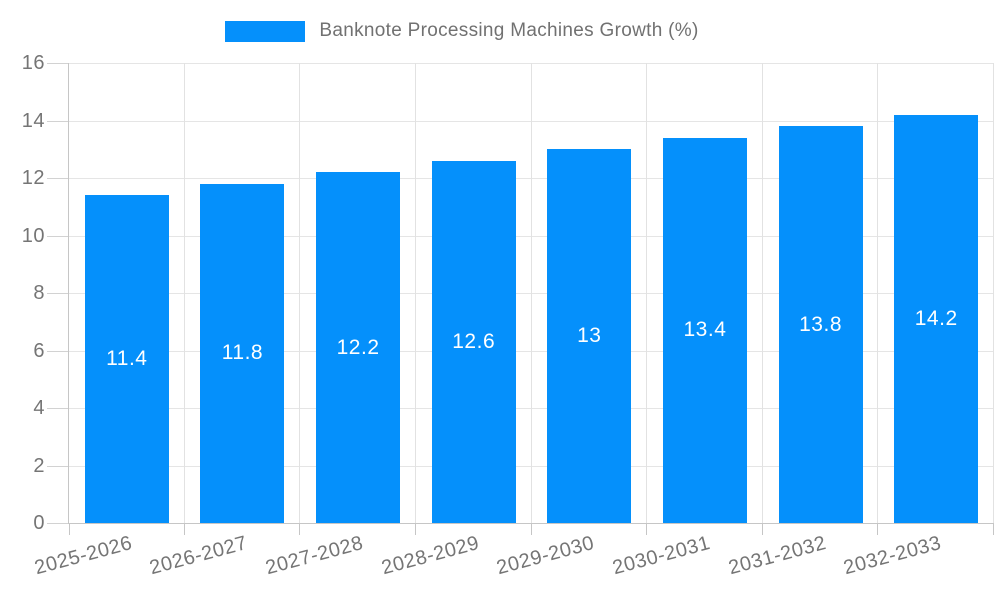 The image size is (1000, 600). I want to click on y-axis-label: 4, so click(39, 408).